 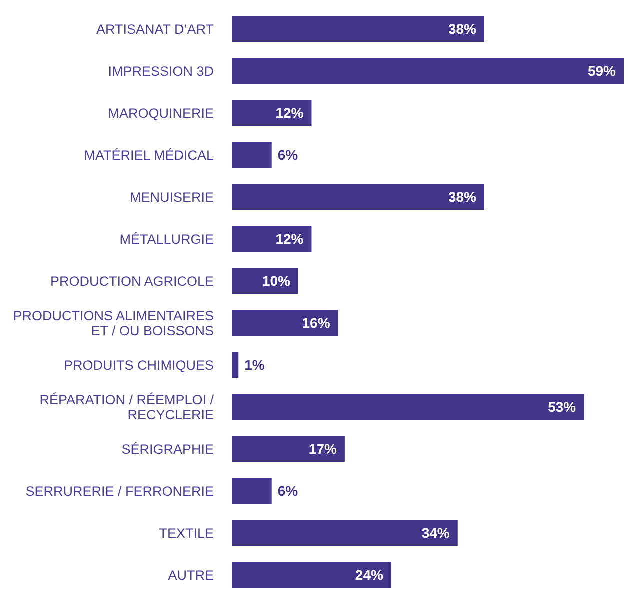 What do you see at coordinates (139, 365) in the screenshot?
I see `y-tick-label: PRODUITS CHIMIQUES` at bounding box center [139, 365].